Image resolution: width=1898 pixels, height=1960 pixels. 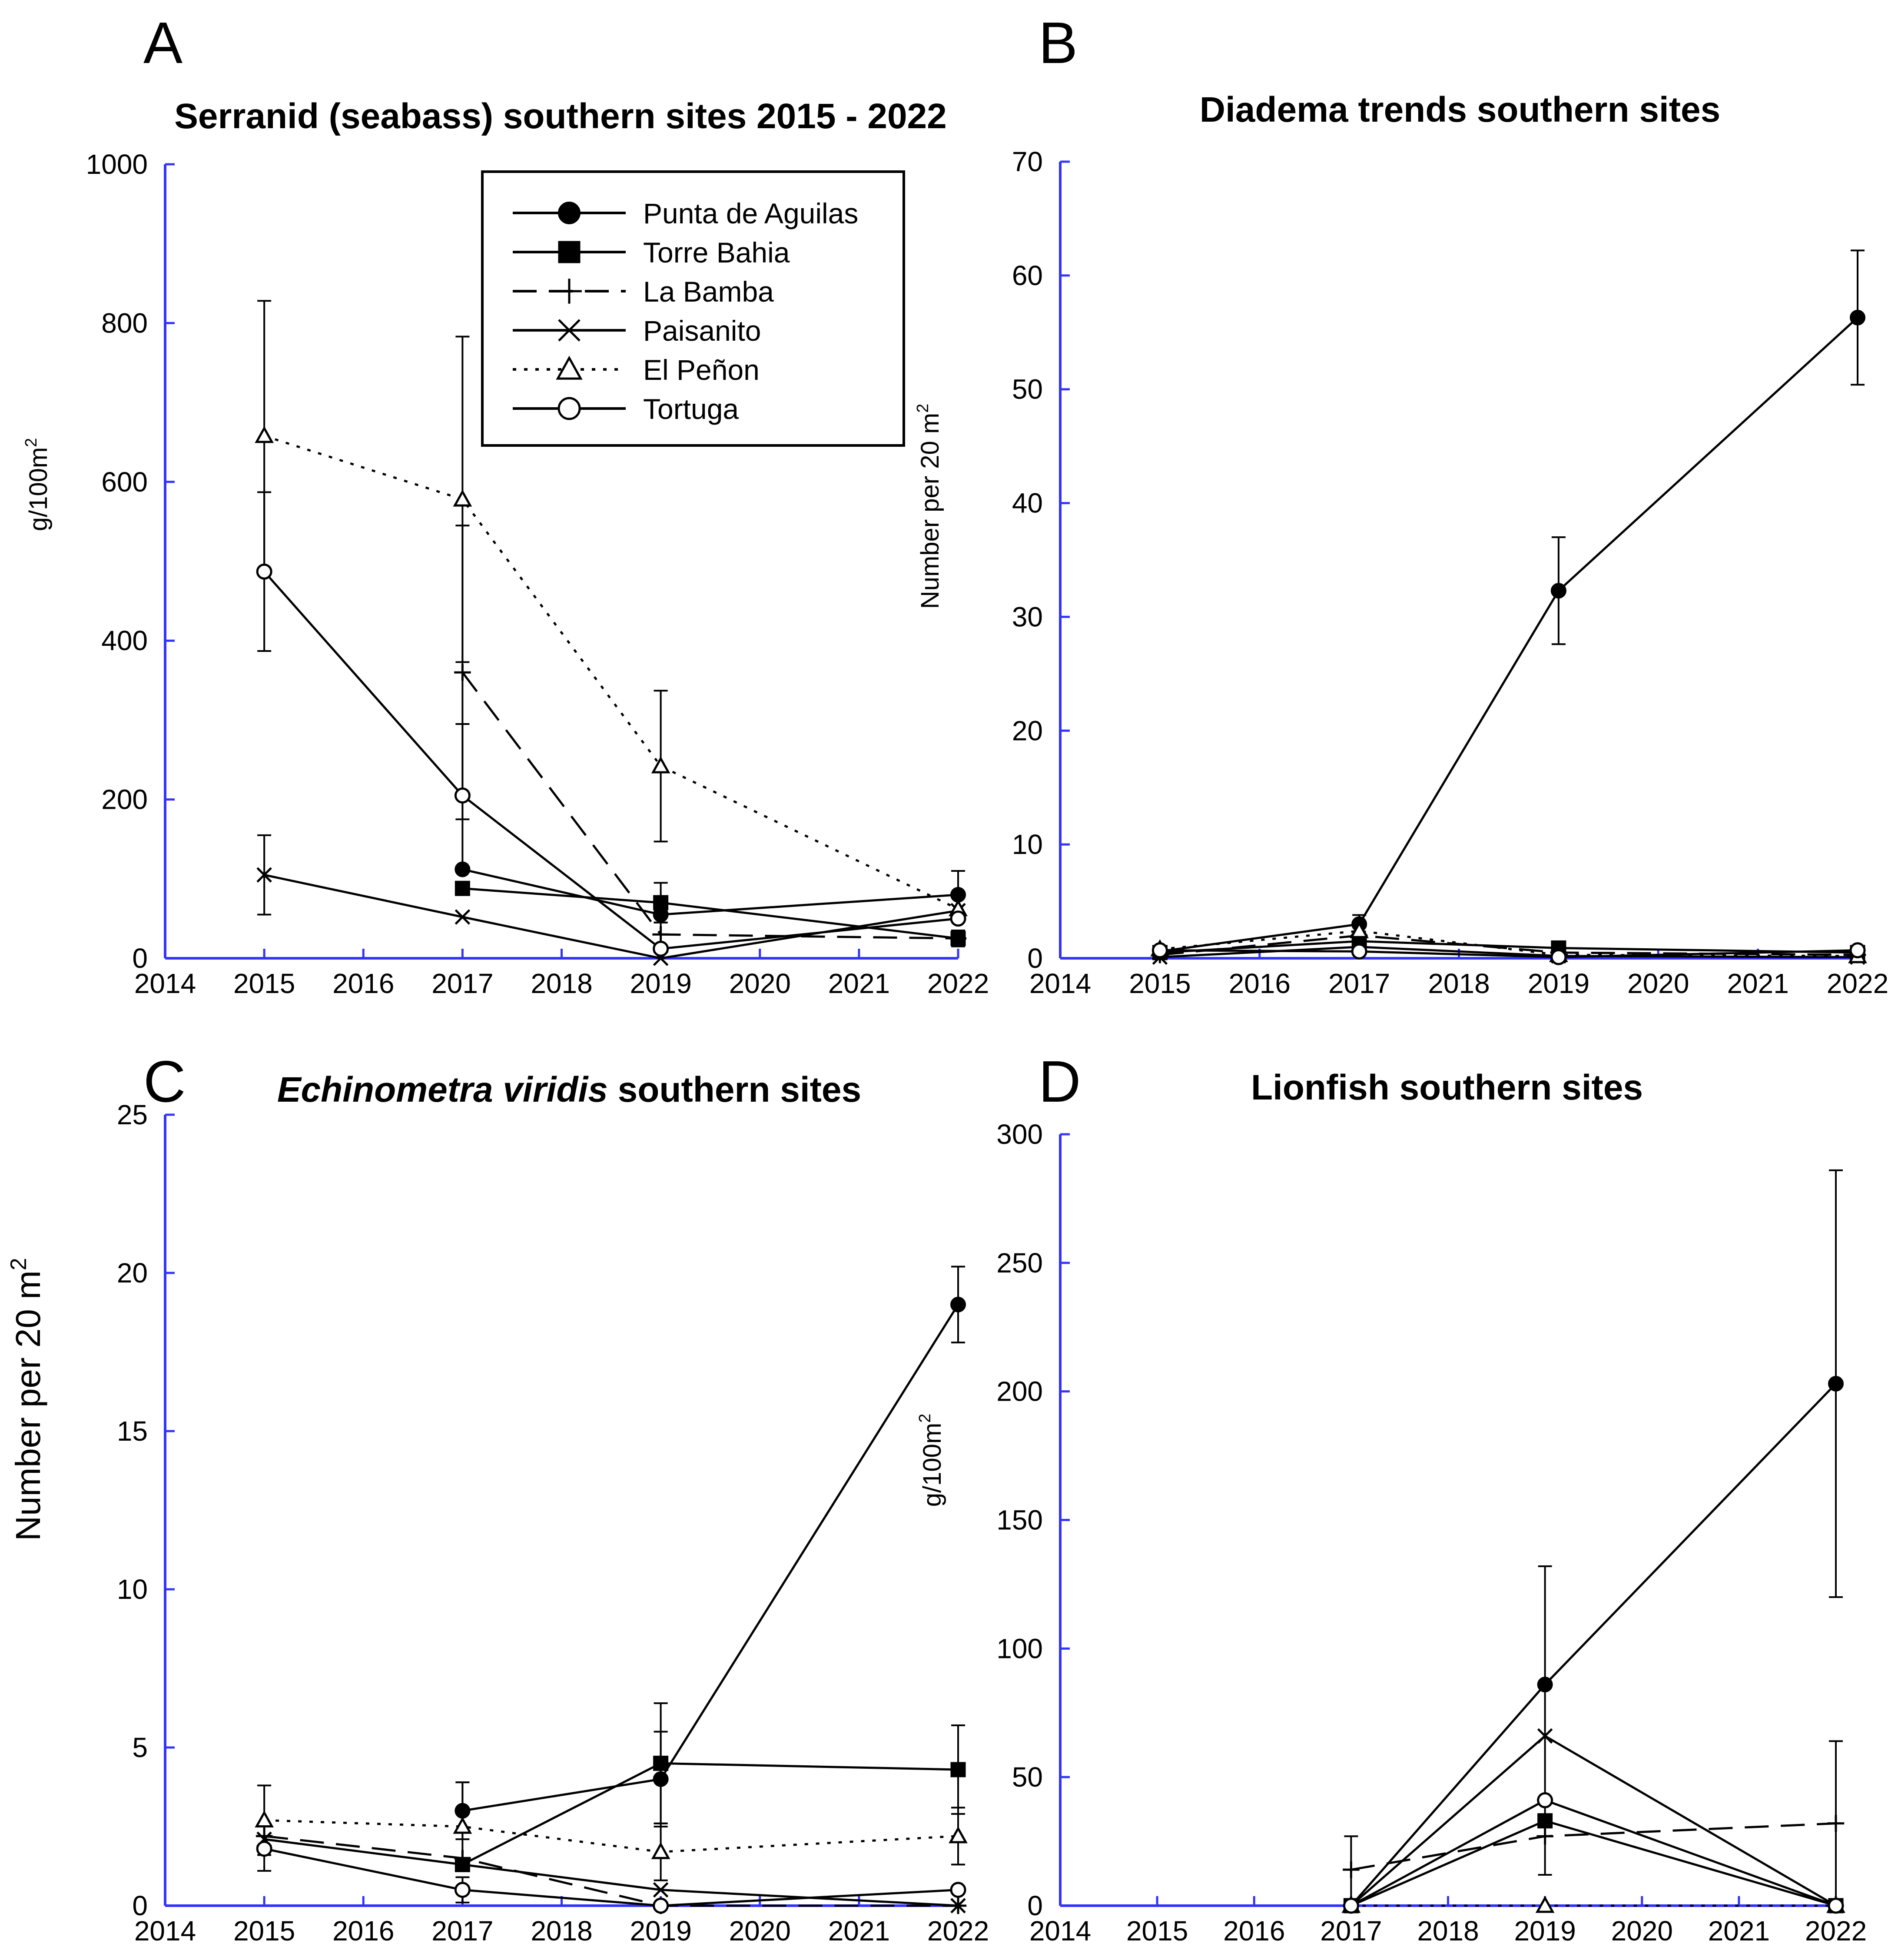 What do you see at coordinates (561, 983) in the screenshot?
I see `panel-a-x-tick-label: 2018` at bounding box center [561, 983].